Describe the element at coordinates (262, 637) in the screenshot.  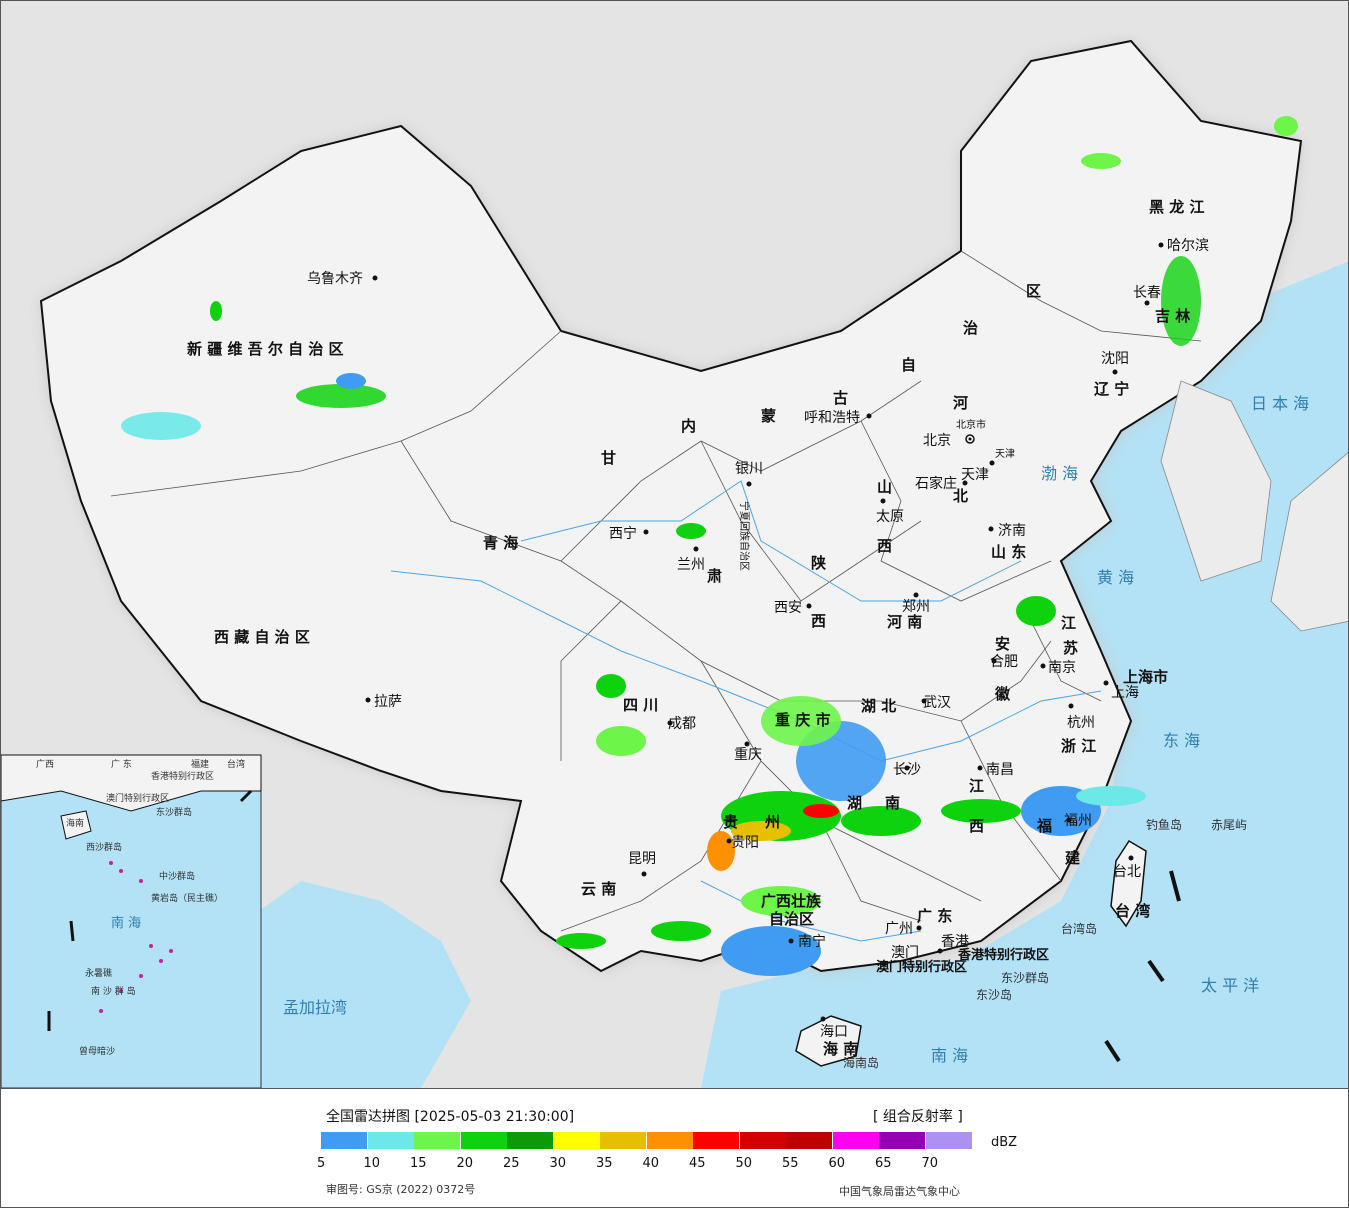
I see `province-tibet: 西 藏 自 治 区` at that location.